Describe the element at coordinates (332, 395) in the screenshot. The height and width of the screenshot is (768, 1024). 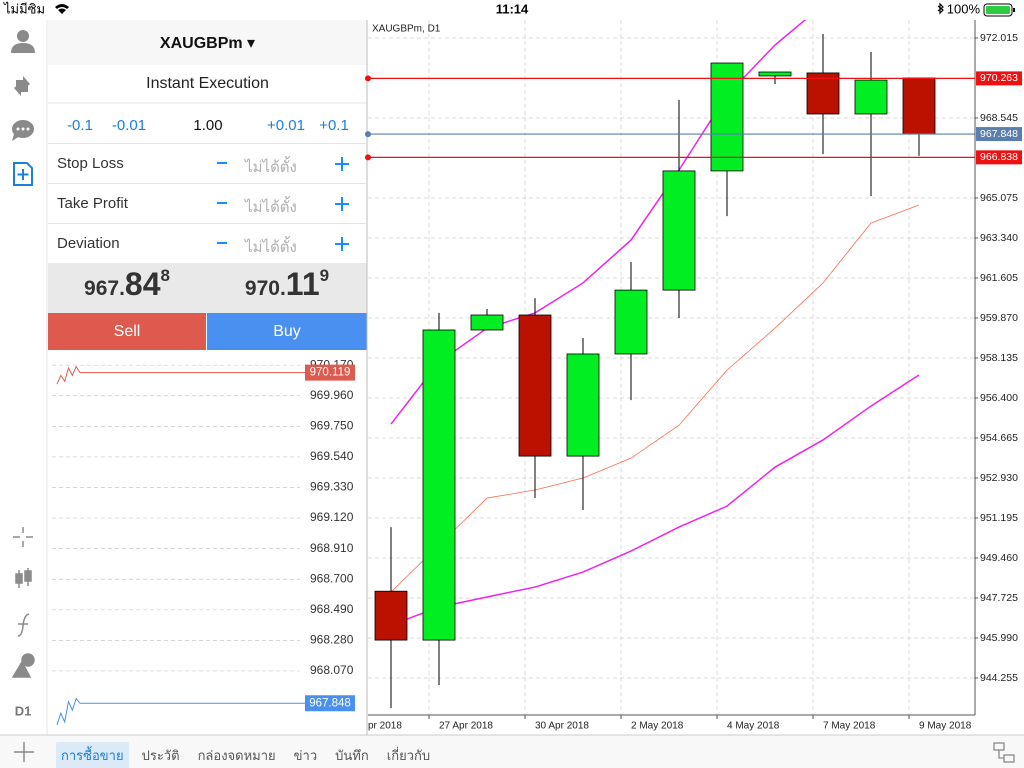
I see `y-tick-label: 969.960` at that location.